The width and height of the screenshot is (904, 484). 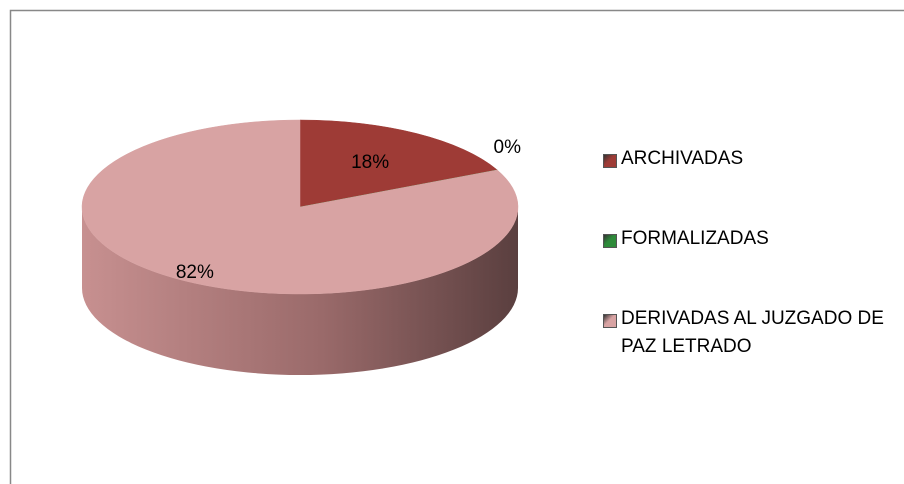 I want to click on legend-item: DERIVADAS AL JUZGADO DE PAZ LETRADO, so click(x=747, y=334).